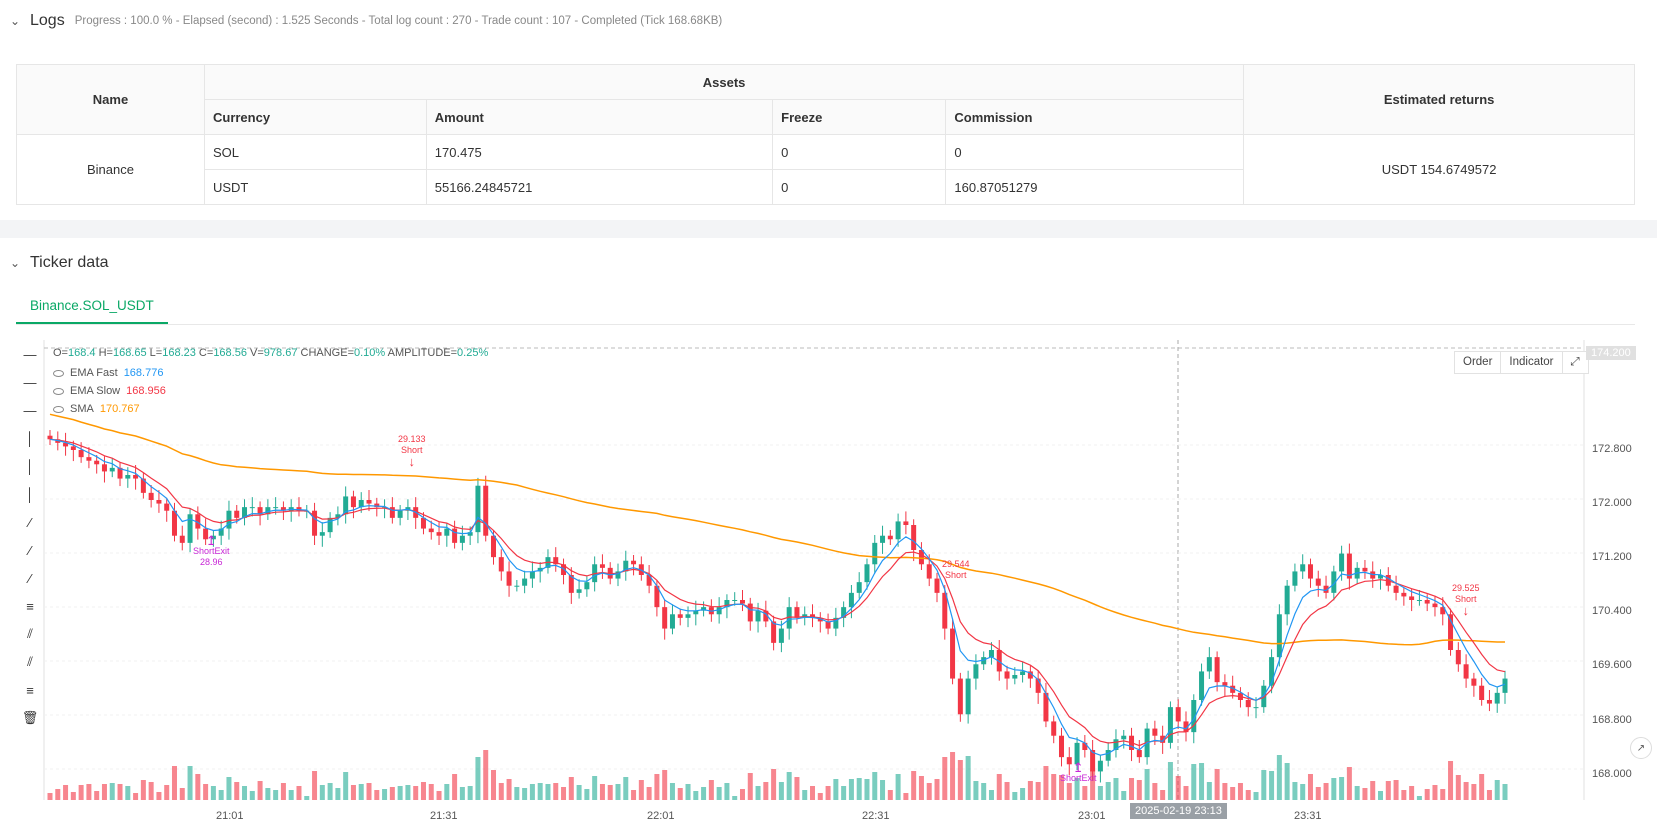  What do you see at coordinates (30, 438) in the screenshot?
I see `vertical-line-icon: │` at bounding box center [30, 438].